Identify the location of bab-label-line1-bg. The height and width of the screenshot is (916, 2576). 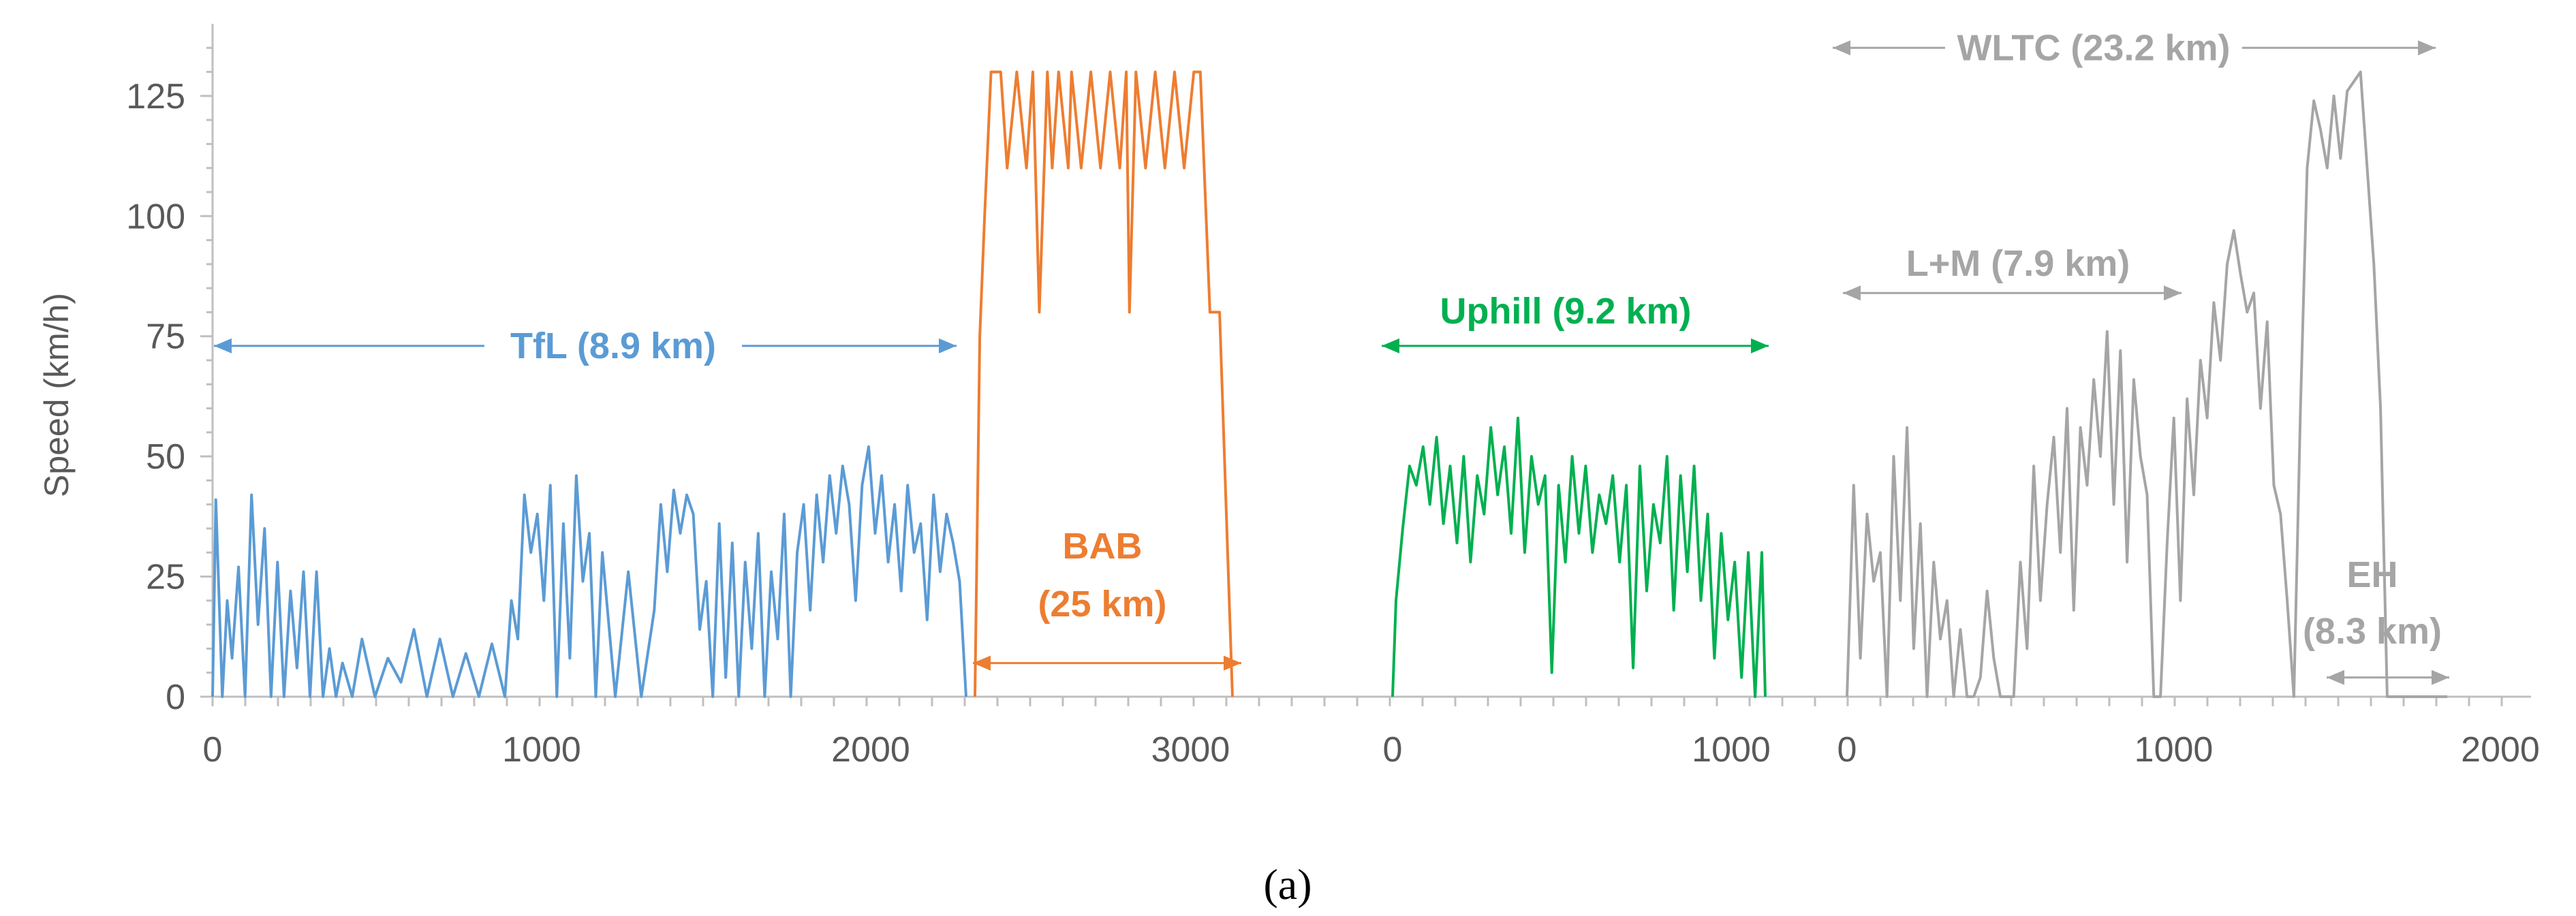
(1102, 547).